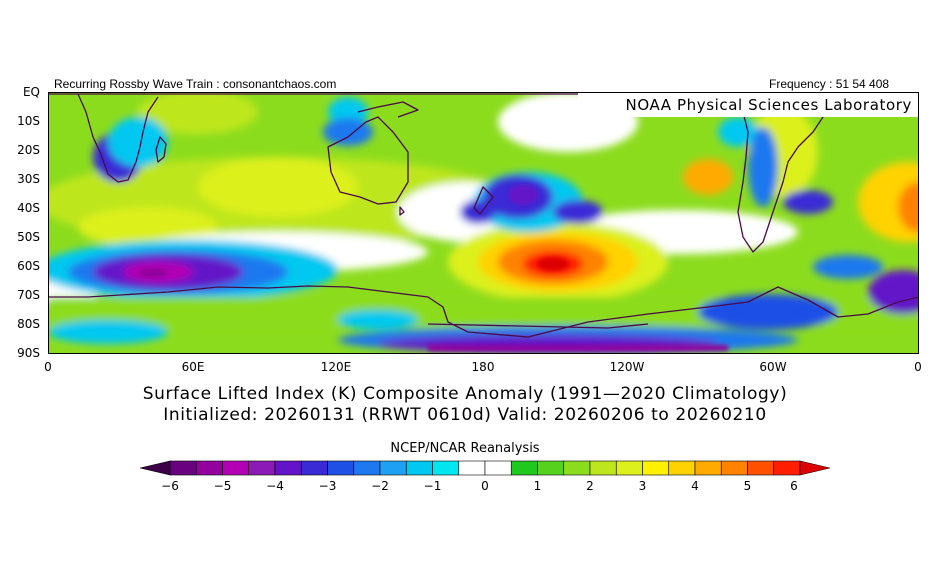  What do you see at coordinates (198, 113) in the screenshot?
I see `anomaly-indian-north` at bounding box center [198, 113].